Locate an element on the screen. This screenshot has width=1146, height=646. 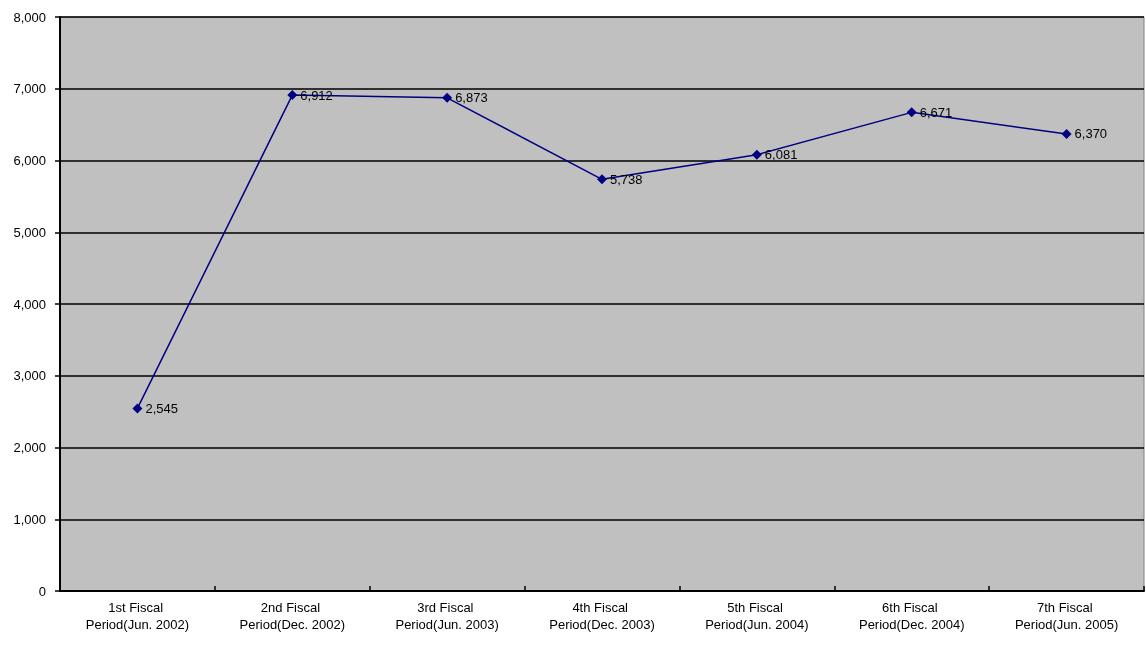
data-label: 6,081 is located at coordinates (781, 155).